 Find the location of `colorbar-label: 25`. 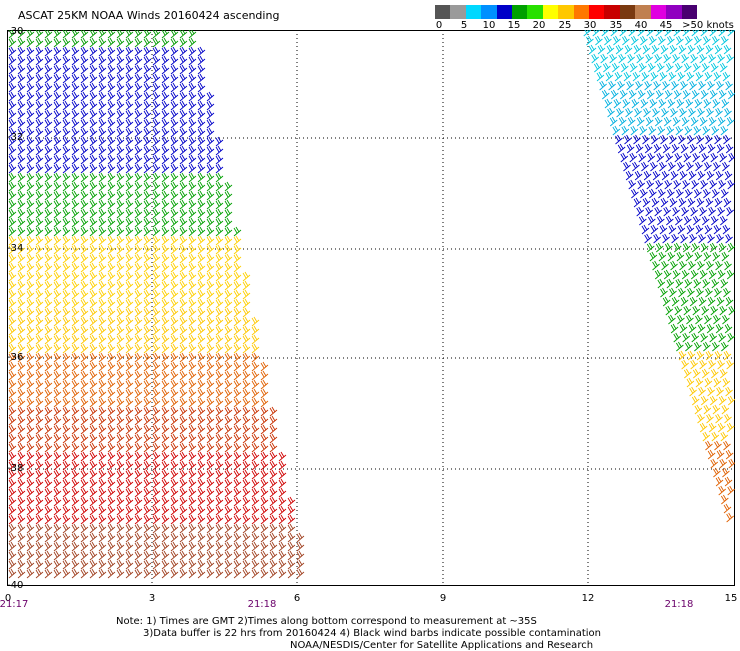

colorbar-label: 25 is located at coordinates (565, 25).